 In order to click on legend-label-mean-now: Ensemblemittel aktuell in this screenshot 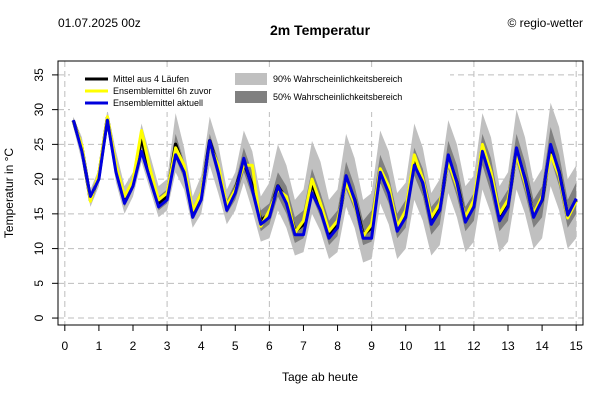, I will do `click(158, 103)`.